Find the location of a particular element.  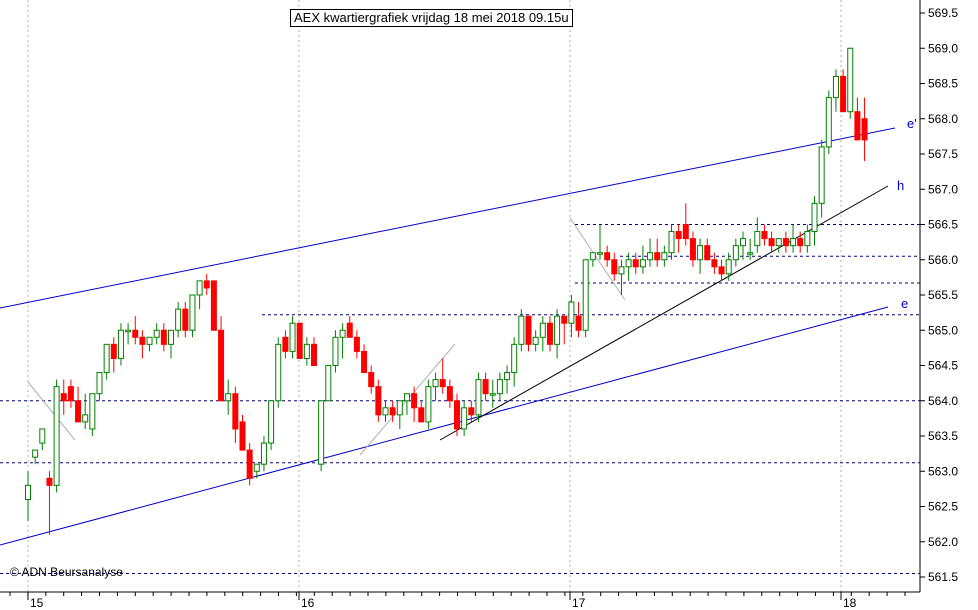

y-tick-label: 564.5 is located at coordinates (943, 366).